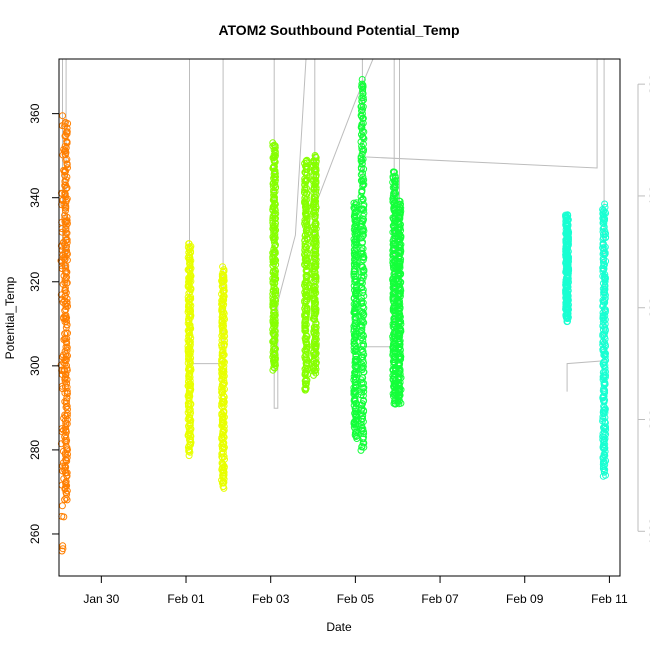  What do you see at coordinates (339, 627) in the screenshot?
I see `x-axis-title: Date` at bounding box center [339, 627].